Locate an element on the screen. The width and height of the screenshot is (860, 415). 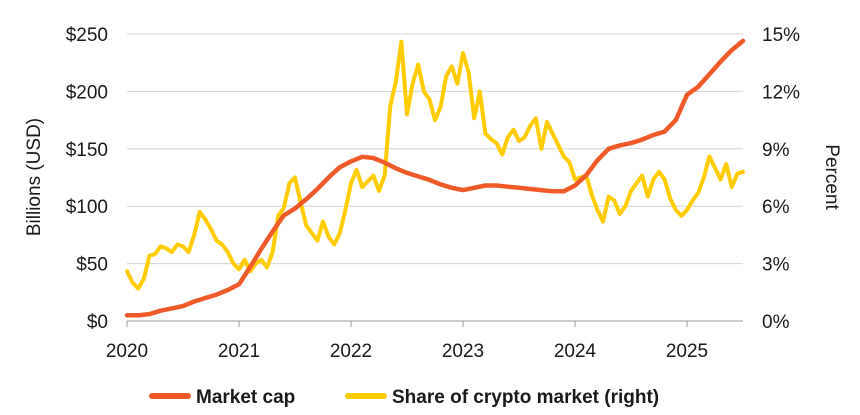
left-y-axis-title: Billions (USD) is located at coordinates (34, 177).